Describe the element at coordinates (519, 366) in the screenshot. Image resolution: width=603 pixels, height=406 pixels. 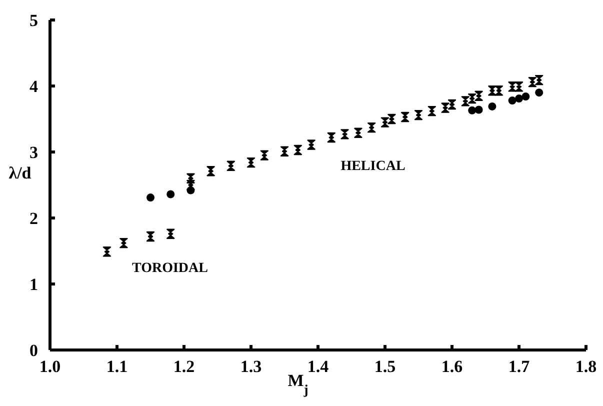
I see `x-tick-label: 1.7` at that location.